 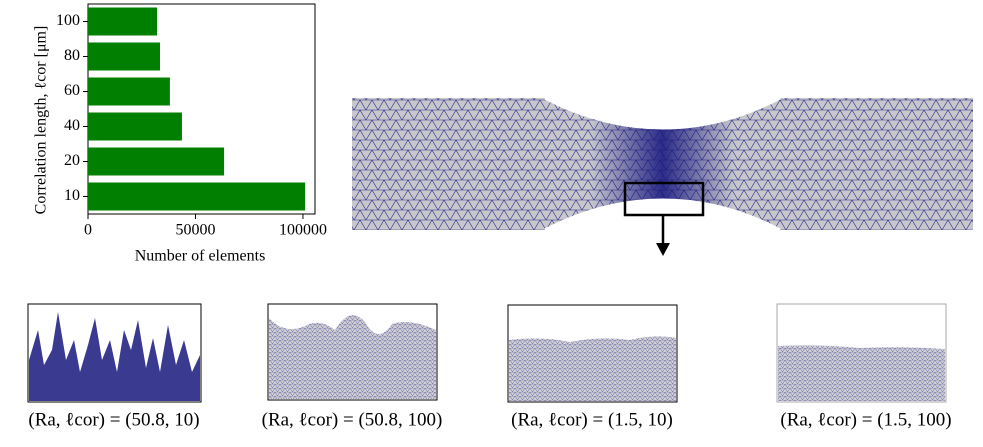 I want to click on y-tick-label: 80, so click(x=72, y=55).